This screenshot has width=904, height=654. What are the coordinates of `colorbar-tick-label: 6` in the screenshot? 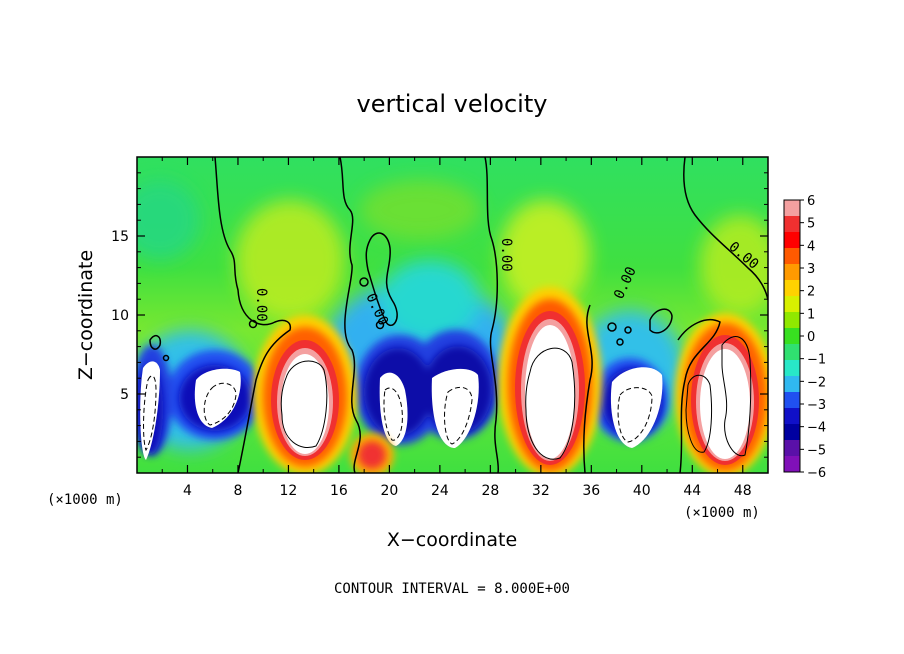 It's located at (811, 201).